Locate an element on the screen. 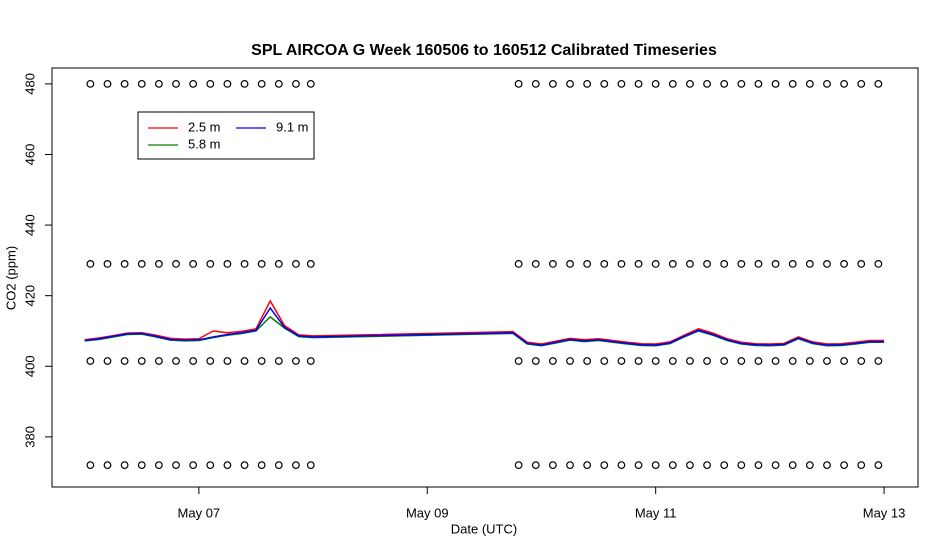 The height and width of the screenshot is (540, 936). y-tick-label: 440 is located at coordinates (29, 225).